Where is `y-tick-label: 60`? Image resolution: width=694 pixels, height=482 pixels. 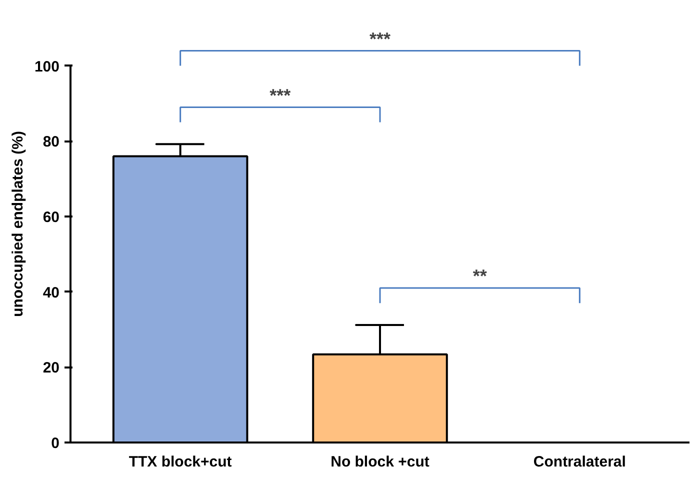 y-tick-label: 60 is located at coordinates (51, 217).